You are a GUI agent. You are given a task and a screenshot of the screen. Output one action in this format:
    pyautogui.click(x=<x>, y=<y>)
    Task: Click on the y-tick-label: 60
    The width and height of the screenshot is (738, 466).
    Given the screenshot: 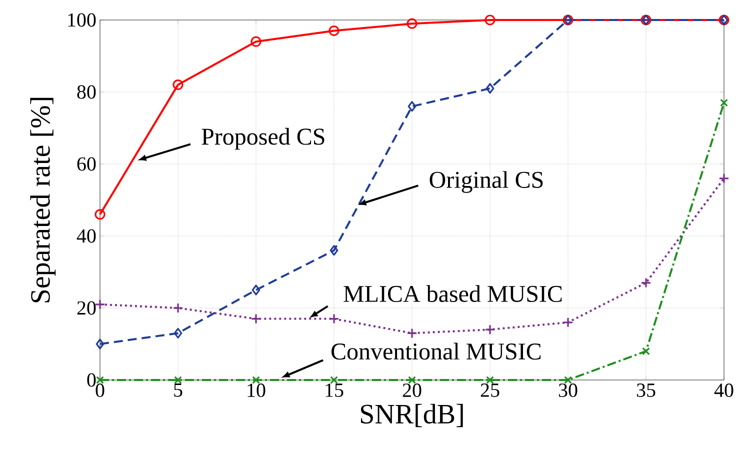 What is the action you would take?
    pyautogui.click(x=86, y=164)
    